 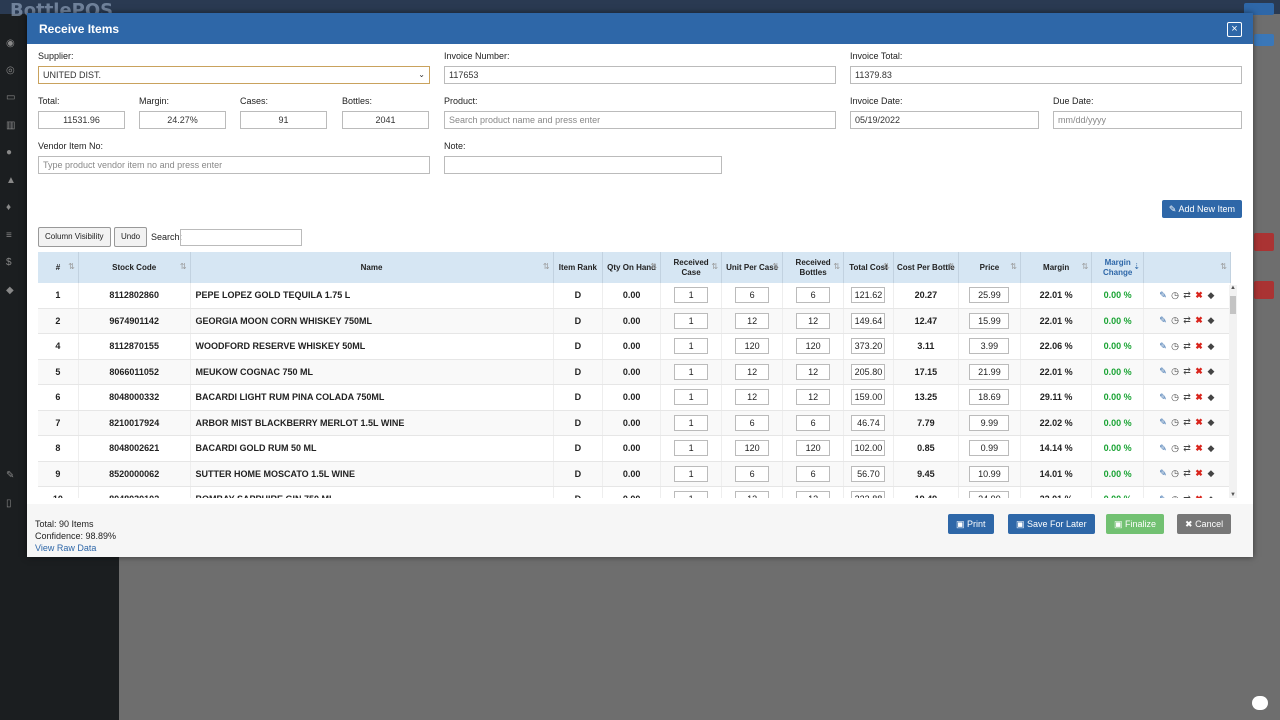 I want to click on price-input: 15.99, so click(x=989, y=320).